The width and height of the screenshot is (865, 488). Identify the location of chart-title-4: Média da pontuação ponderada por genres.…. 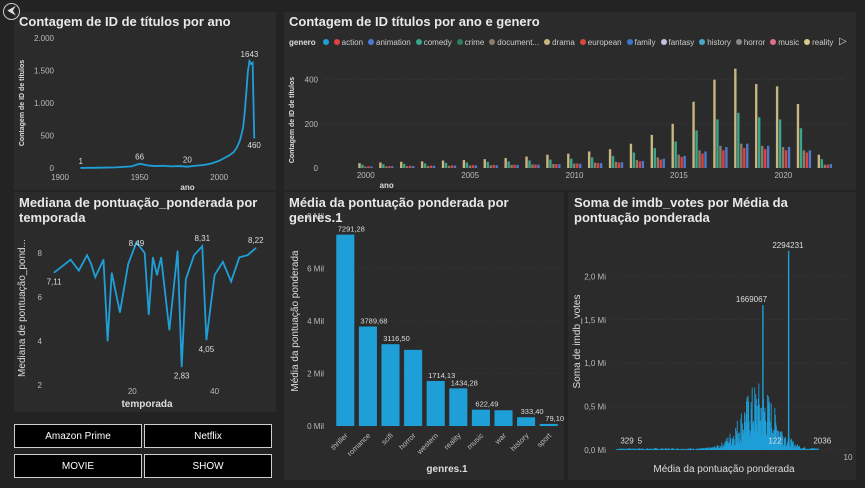
(399, 210).